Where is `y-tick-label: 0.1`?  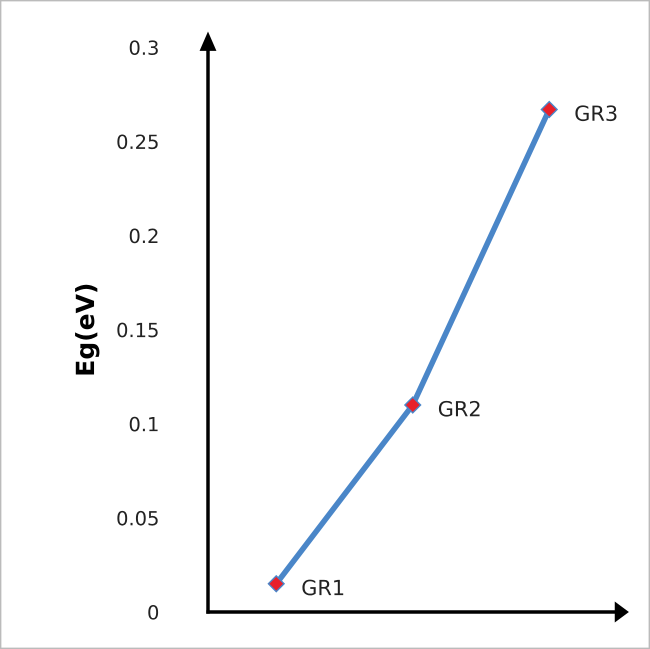 y-tick-label: 0.1 is located at coordinates (144, 424).